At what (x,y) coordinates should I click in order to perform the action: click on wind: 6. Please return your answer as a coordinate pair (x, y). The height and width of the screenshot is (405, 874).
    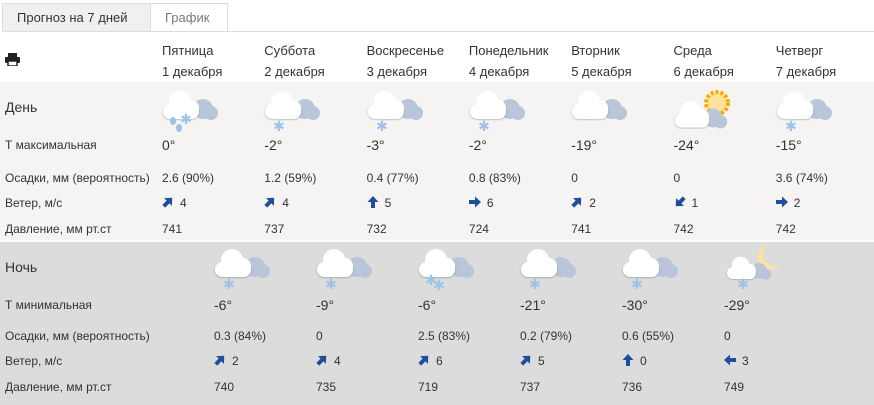
    Looking at the image, I should click on (481, 203).